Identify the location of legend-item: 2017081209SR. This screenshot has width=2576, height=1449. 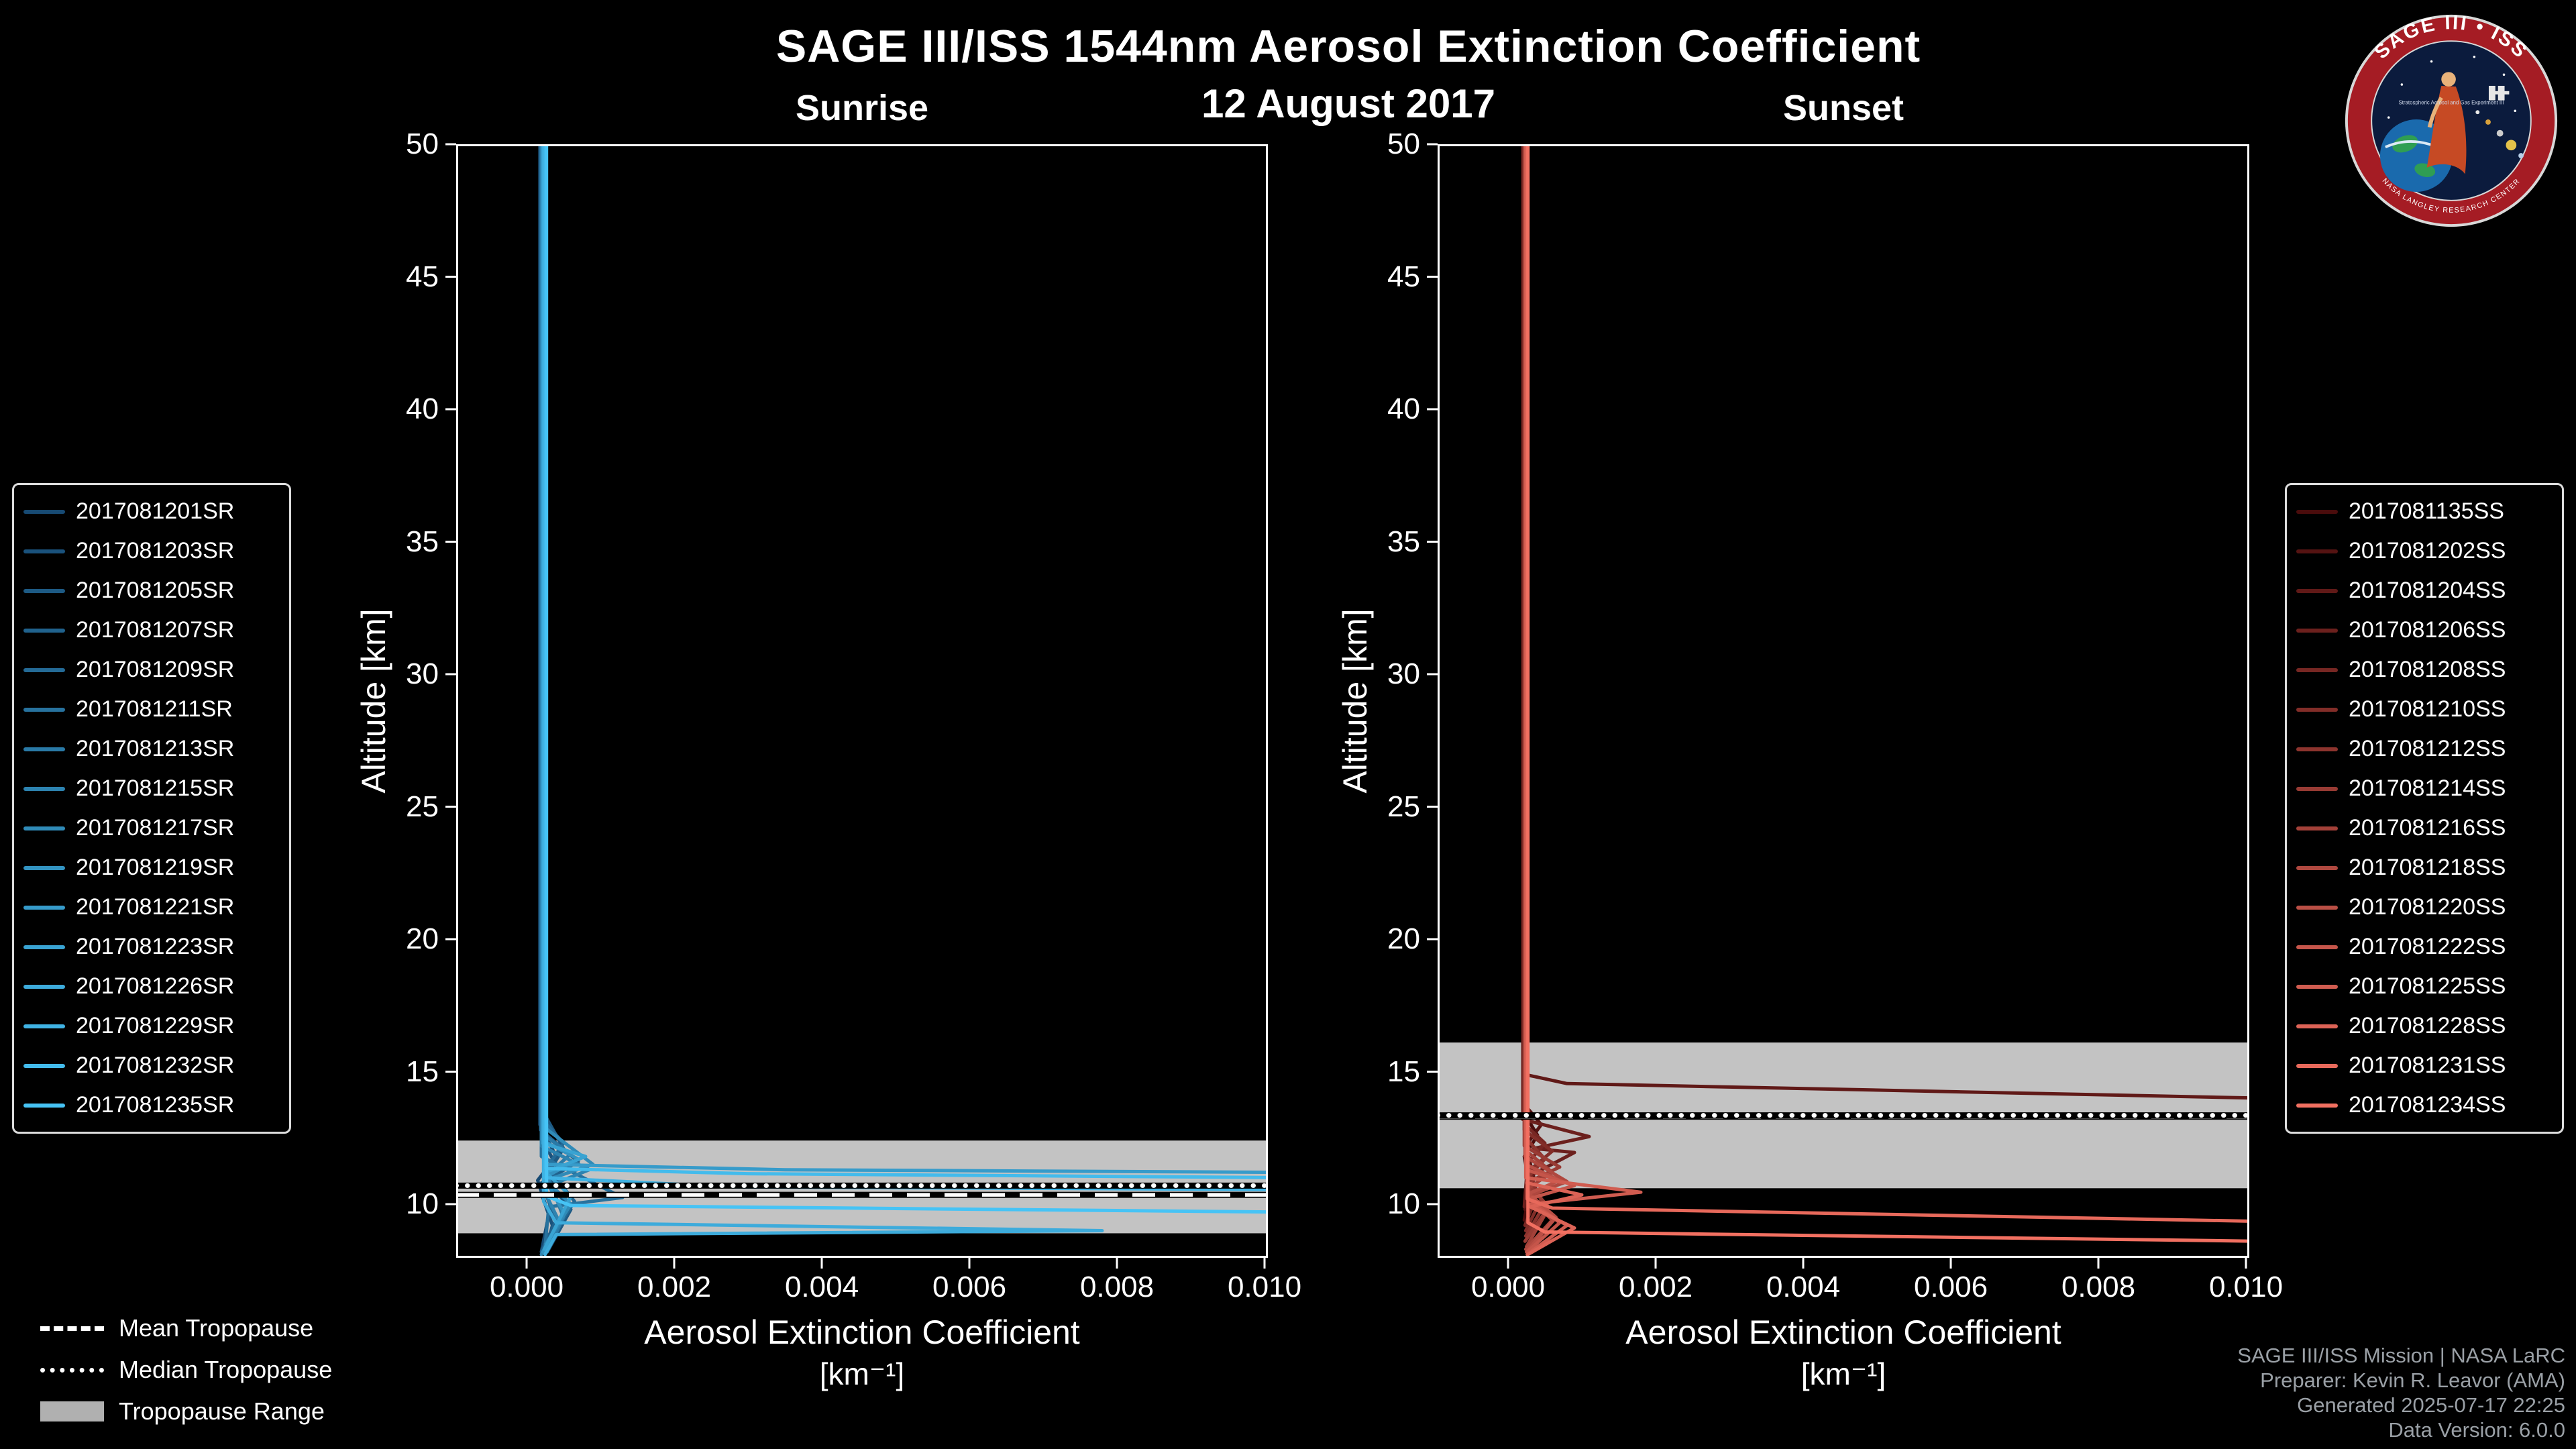
(151, 670).